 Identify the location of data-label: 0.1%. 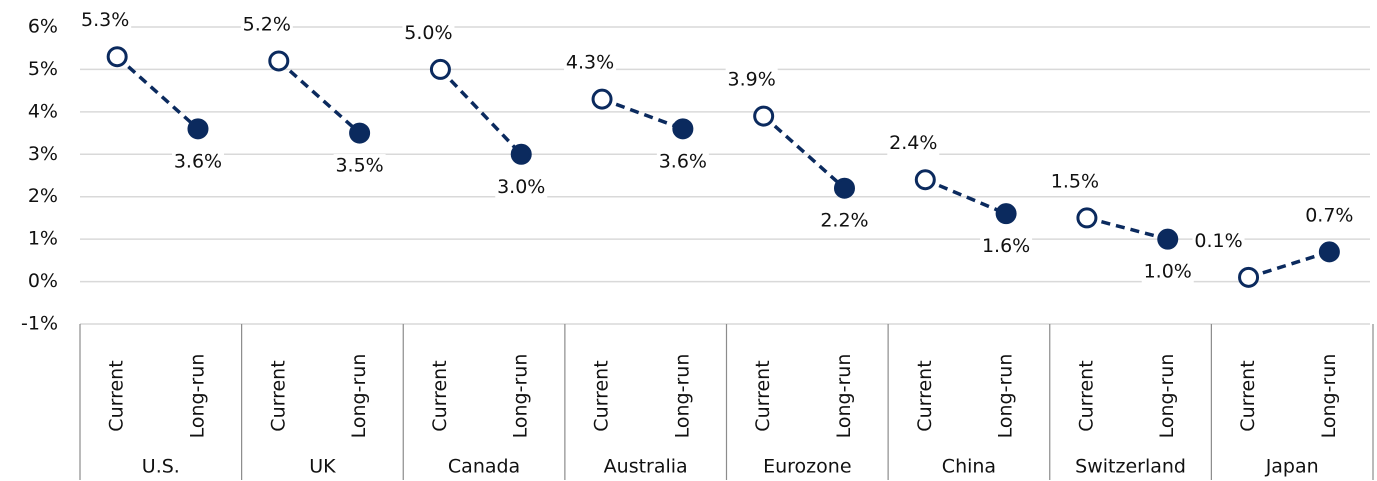
(1218, 241).